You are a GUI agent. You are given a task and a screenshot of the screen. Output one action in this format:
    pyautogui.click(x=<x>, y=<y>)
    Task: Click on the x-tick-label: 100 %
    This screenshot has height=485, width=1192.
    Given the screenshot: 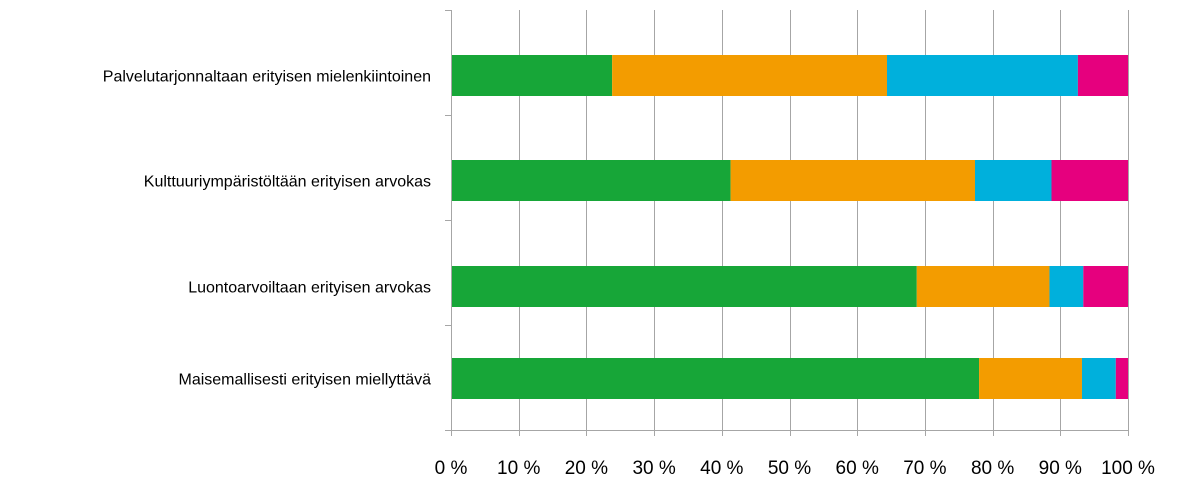 What is the action you would take?
    pyautogui.click(x=1128, y=468)
    